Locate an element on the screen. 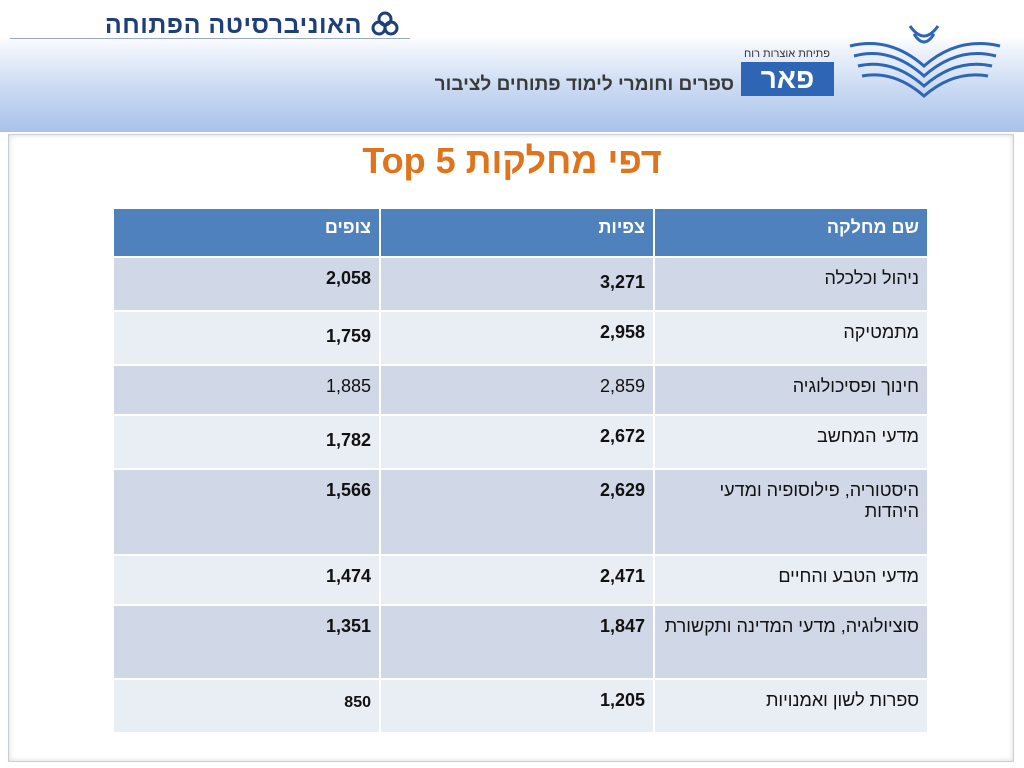 This screenshot has width=1024, height=768. department-name: היסטוריה, פילוסופיה ומדעי היהדות is located at coordinates (791, 512).